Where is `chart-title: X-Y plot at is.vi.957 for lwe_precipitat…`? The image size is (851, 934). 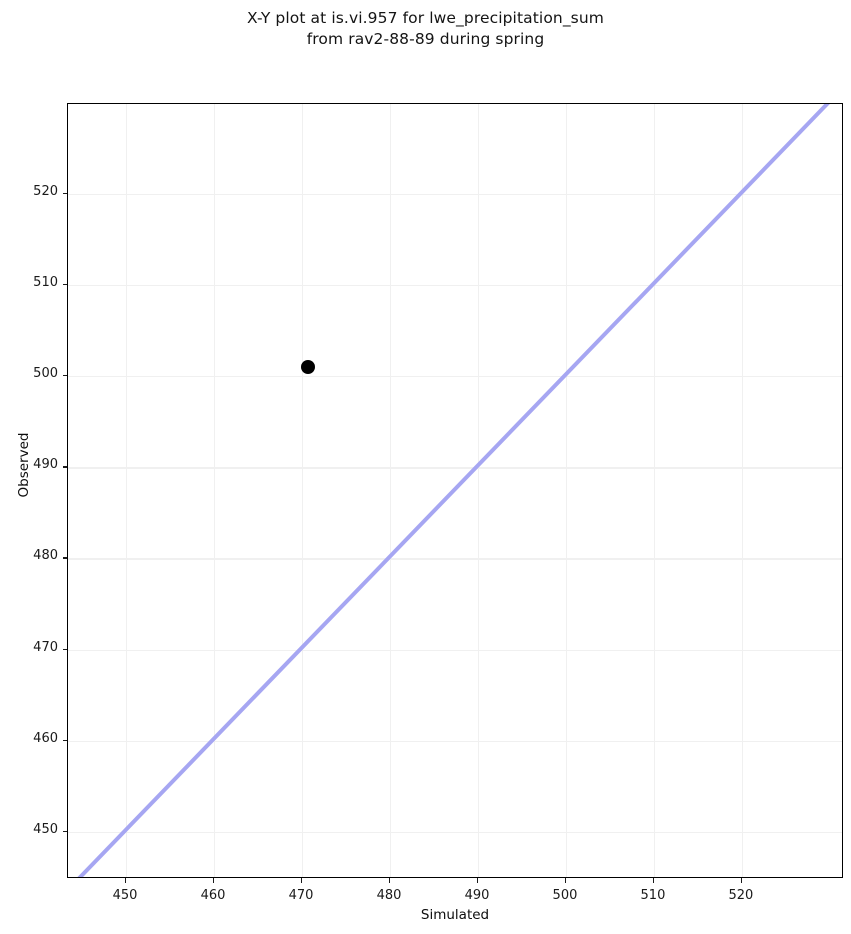
chart-title: X-Y plot at is.vi.957 for lwe_precipitat… is located at coordinates (425, 28).